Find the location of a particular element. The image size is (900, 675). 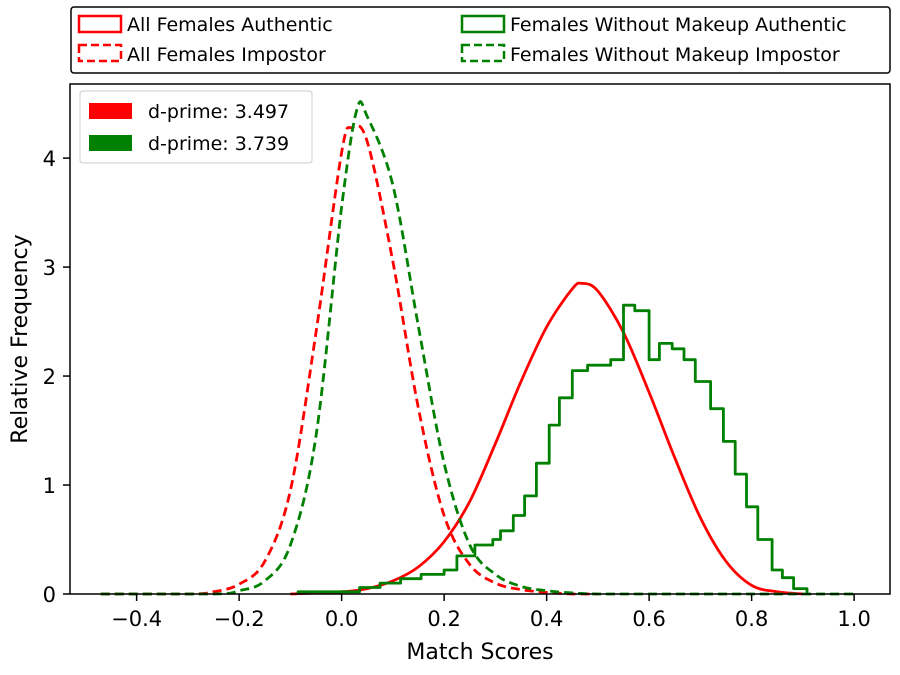

x-tick-label: 1.0 is located at coordinates (853, 619).